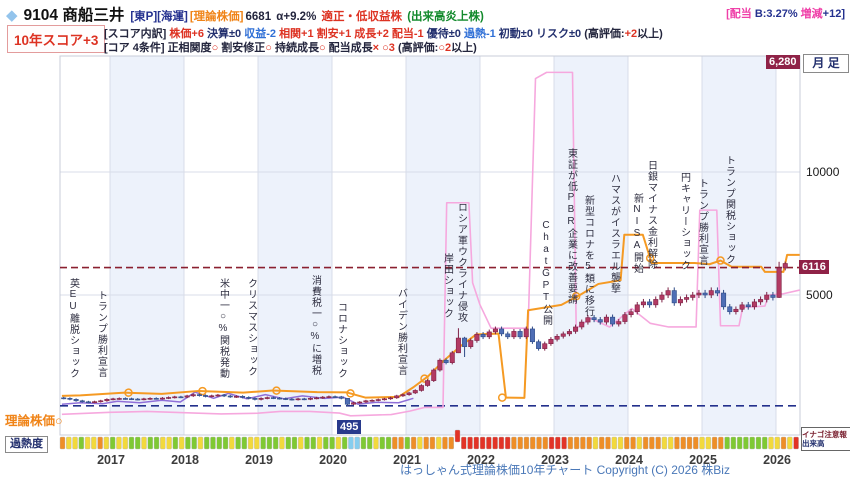 The width and height of the screenshot is (850, 480). What do you see at coordinates (560, 34) in the screenshot?
I see `text-part: リスク±0` at bounding box center [560, 34].